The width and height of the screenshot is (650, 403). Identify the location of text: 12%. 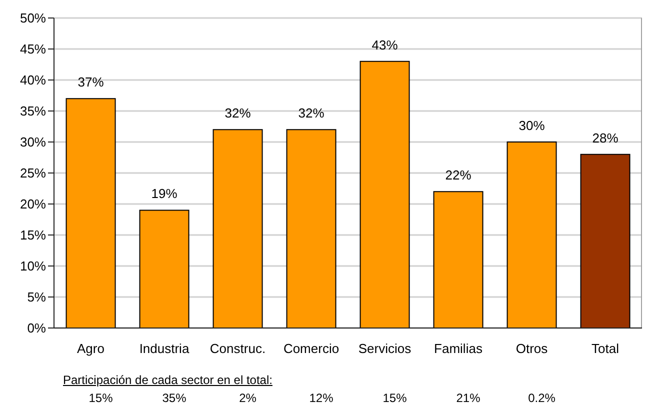
(321, 397).